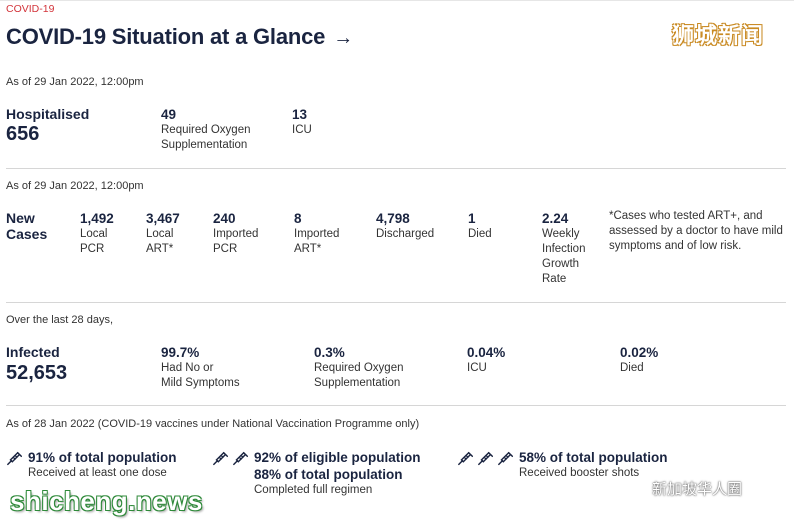 The width and height of the screenshot is (794, 521). I want to click on hospitalised-label: Hospitalised, so click(48, 114).